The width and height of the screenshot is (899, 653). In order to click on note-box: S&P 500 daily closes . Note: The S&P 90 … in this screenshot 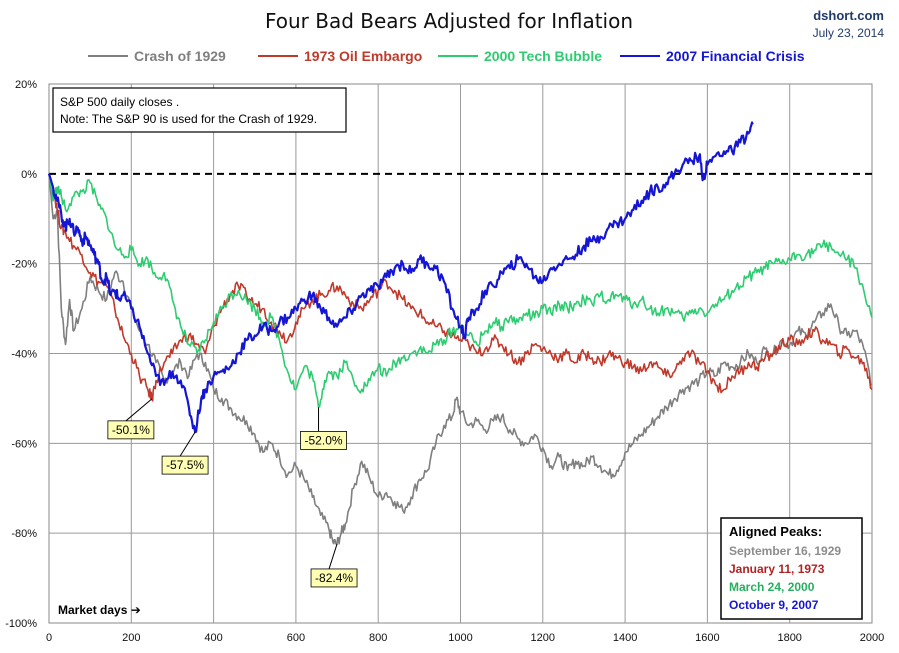, I will do `click(199, 110)`.